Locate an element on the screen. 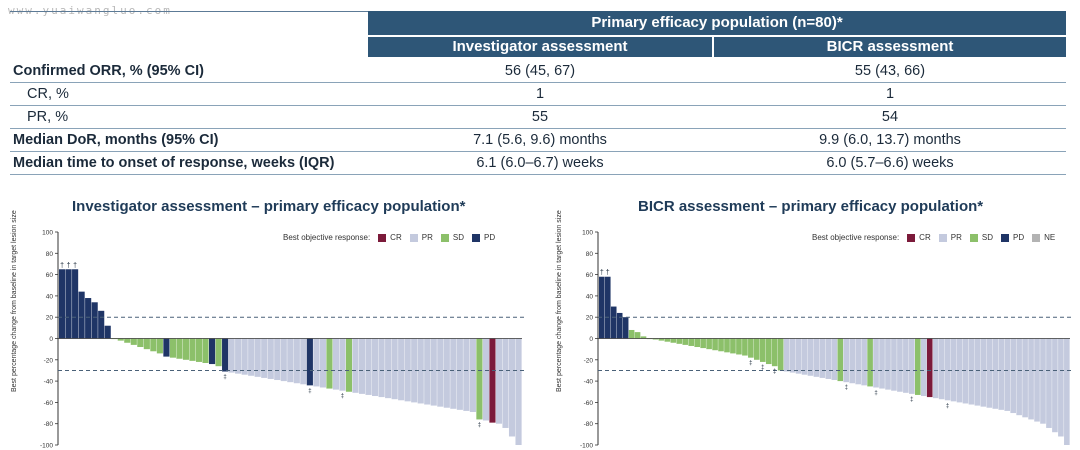 This screenshot has height=450, width=1080. cell-bicr: 54 is located at coordinates (890, 117).